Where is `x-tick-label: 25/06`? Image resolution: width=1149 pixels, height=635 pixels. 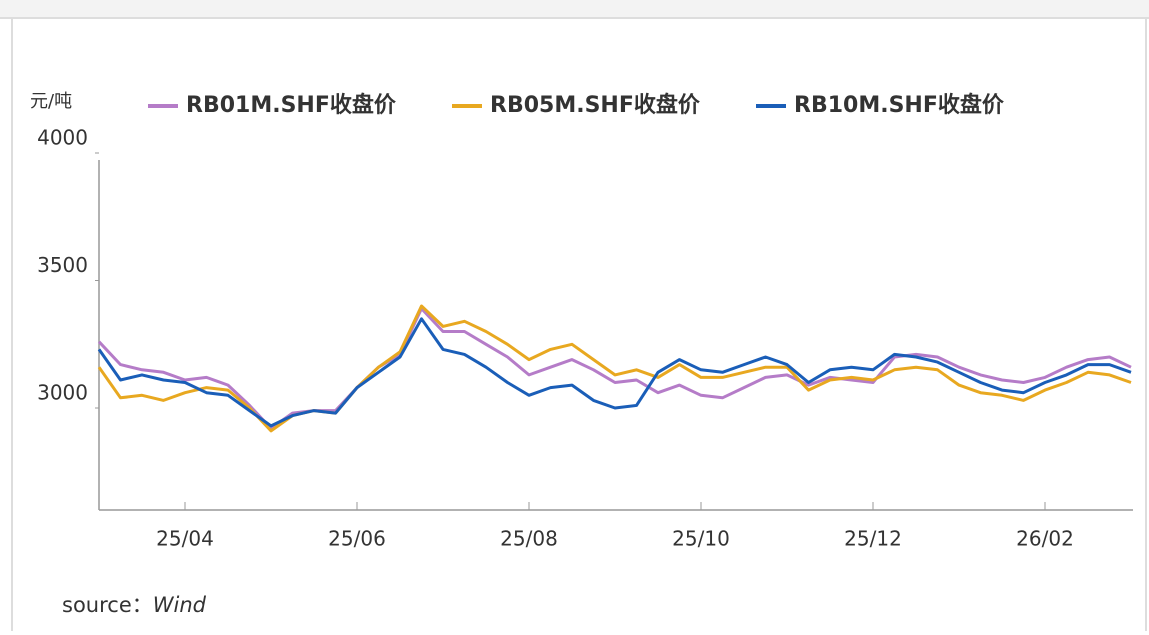 x-tick-label: 25/06 is located at coordinates (357, 539).